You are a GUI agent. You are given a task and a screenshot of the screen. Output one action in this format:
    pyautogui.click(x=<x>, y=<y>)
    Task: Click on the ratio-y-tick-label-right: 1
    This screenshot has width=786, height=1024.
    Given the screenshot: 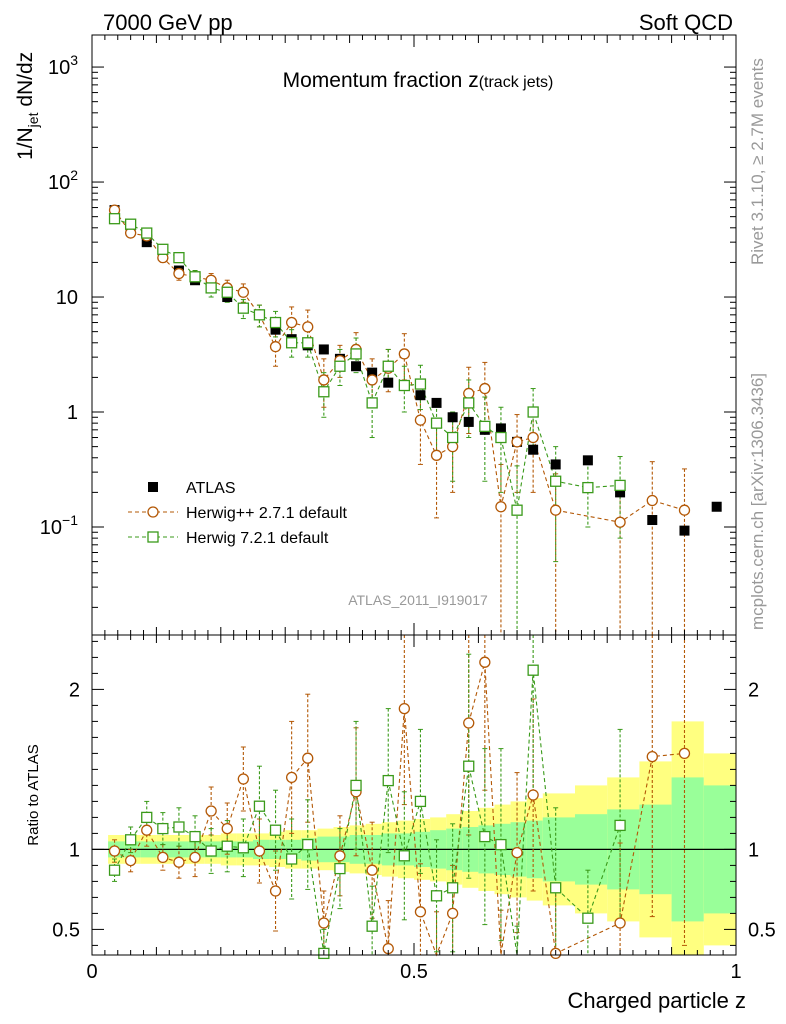 What is the action you would take?
    pyautogui.click(x=753, y=850)
    